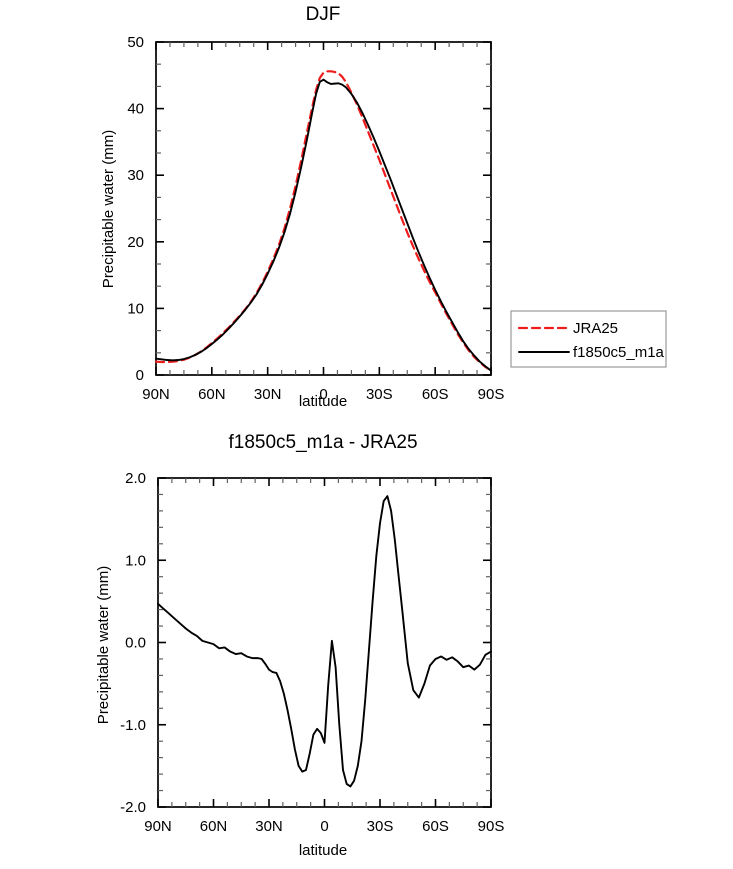  What do you see at coordinates (135, 643) in the screenshot?
I see `y-tick-label: 0.0` at bounding box center [135, 643].